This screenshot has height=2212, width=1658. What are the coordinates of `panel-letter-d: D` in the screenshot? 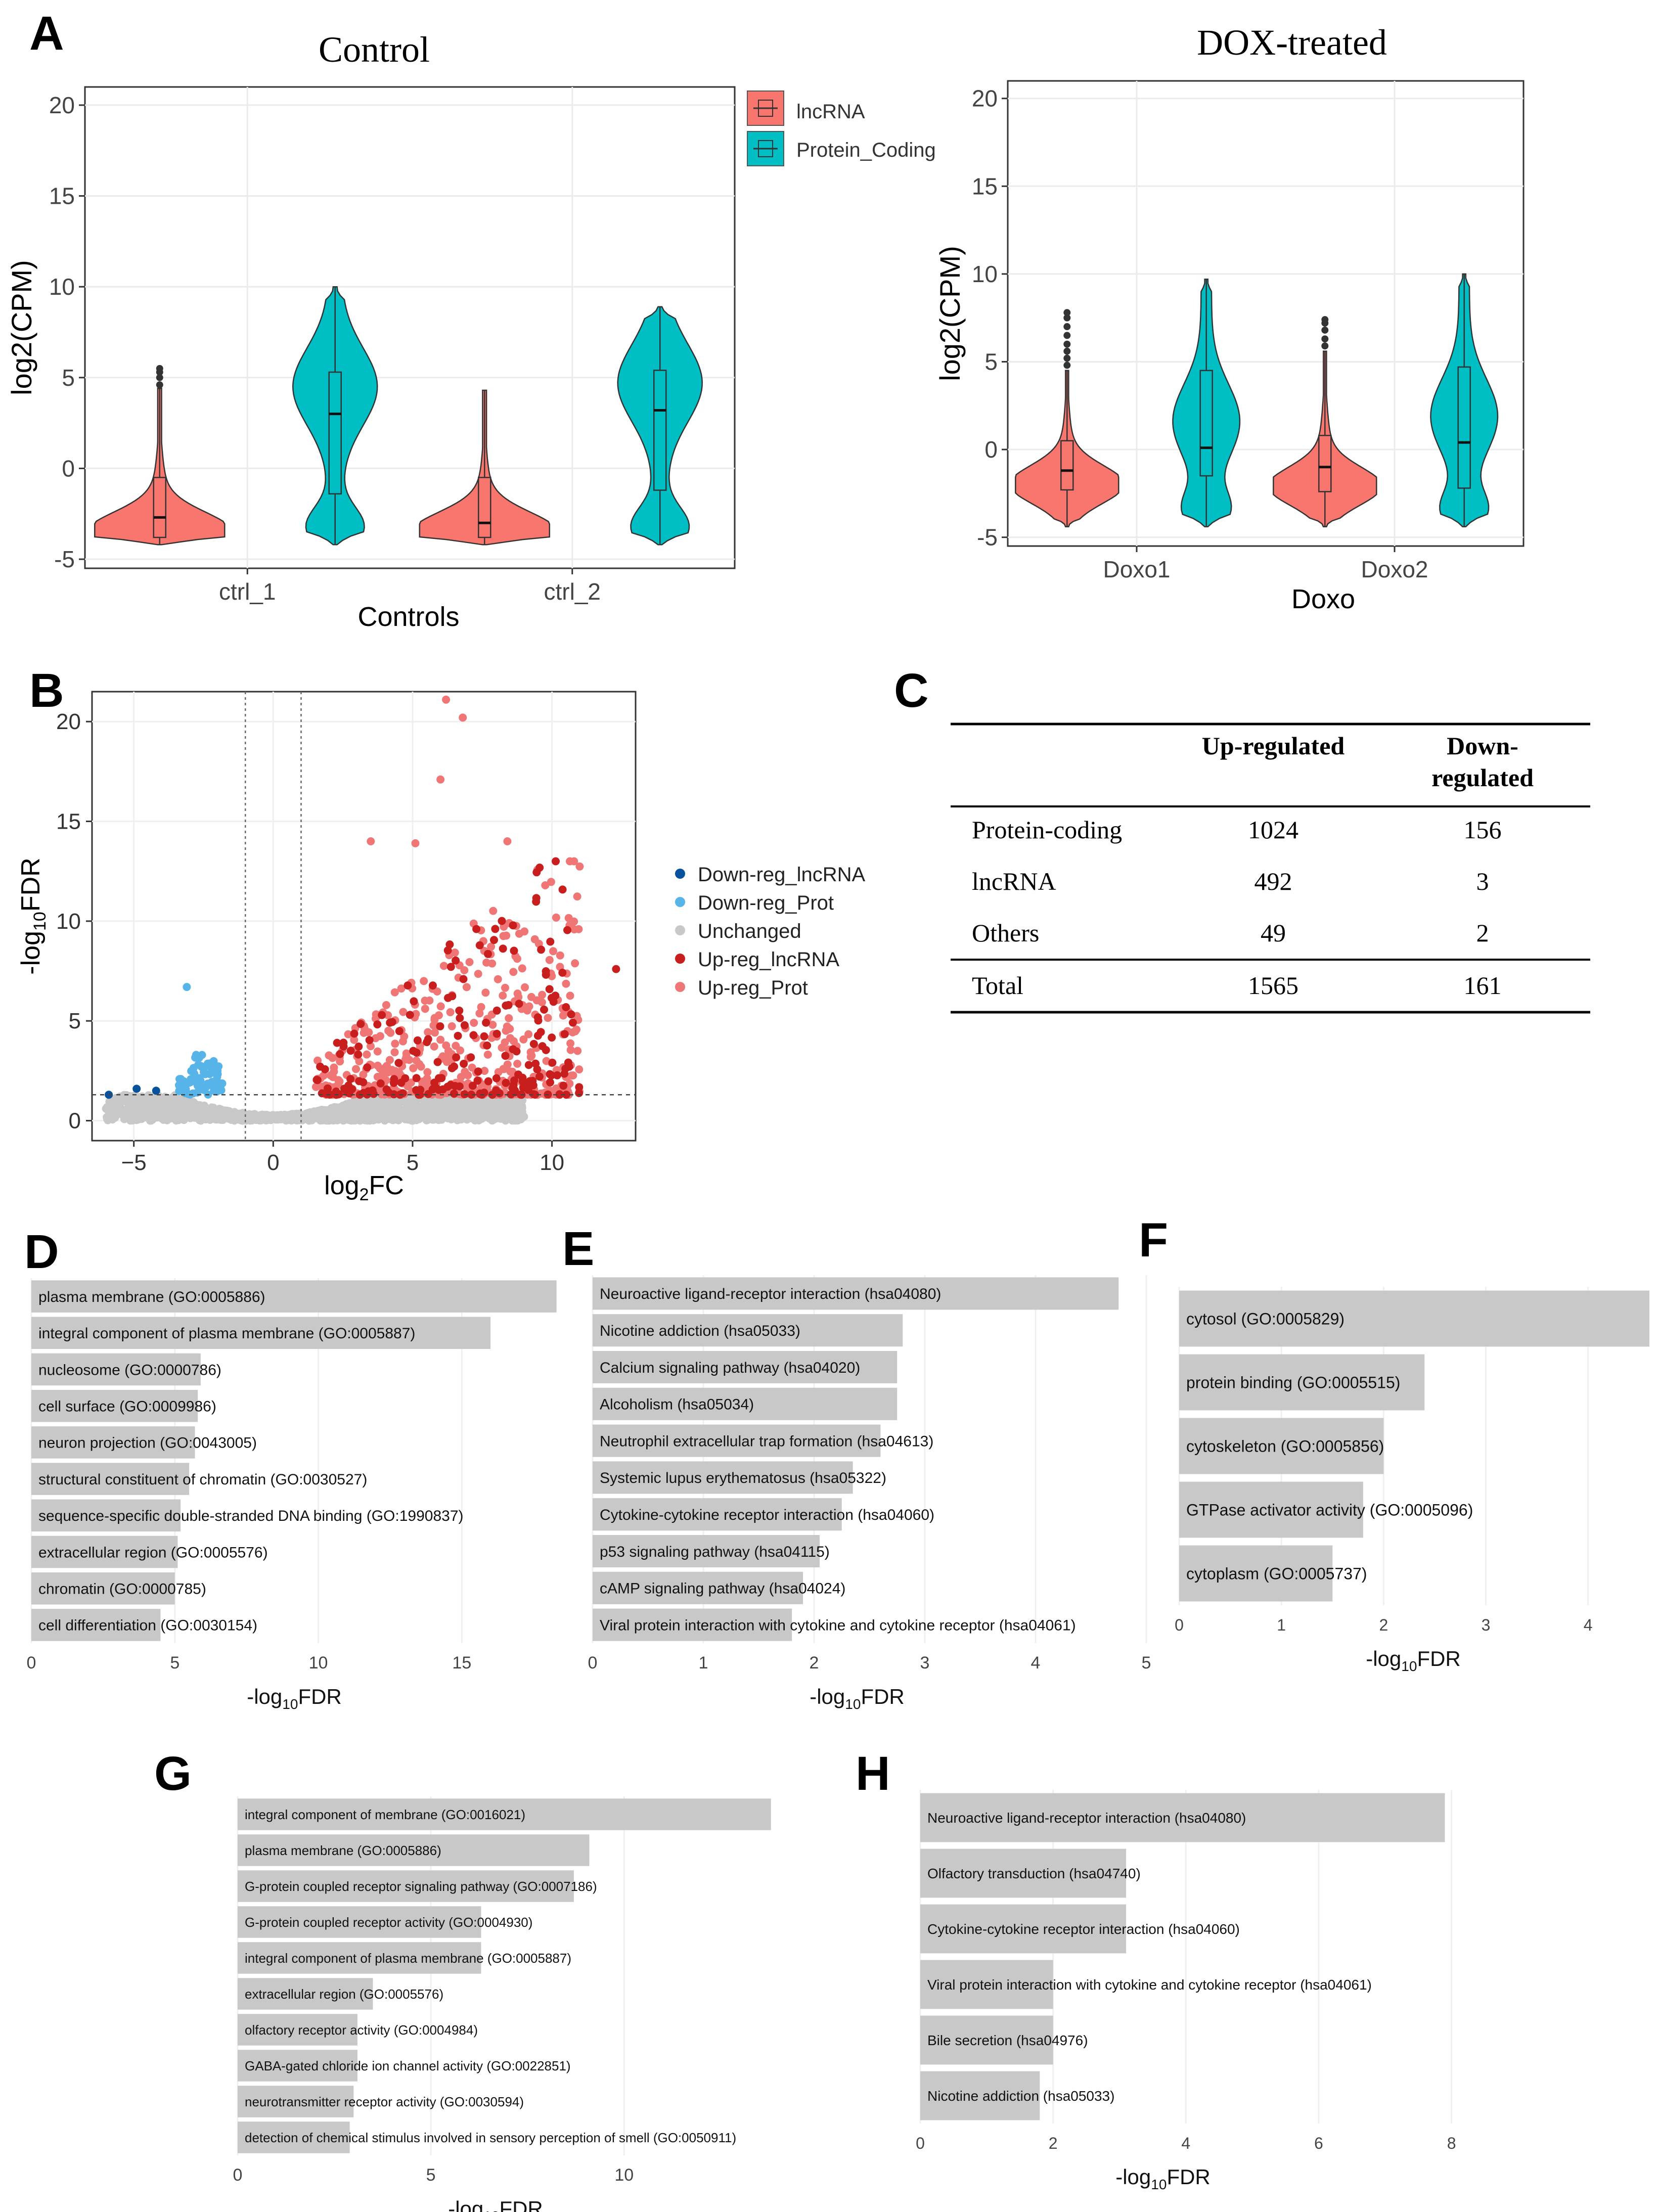 It's located at (41, 1252).